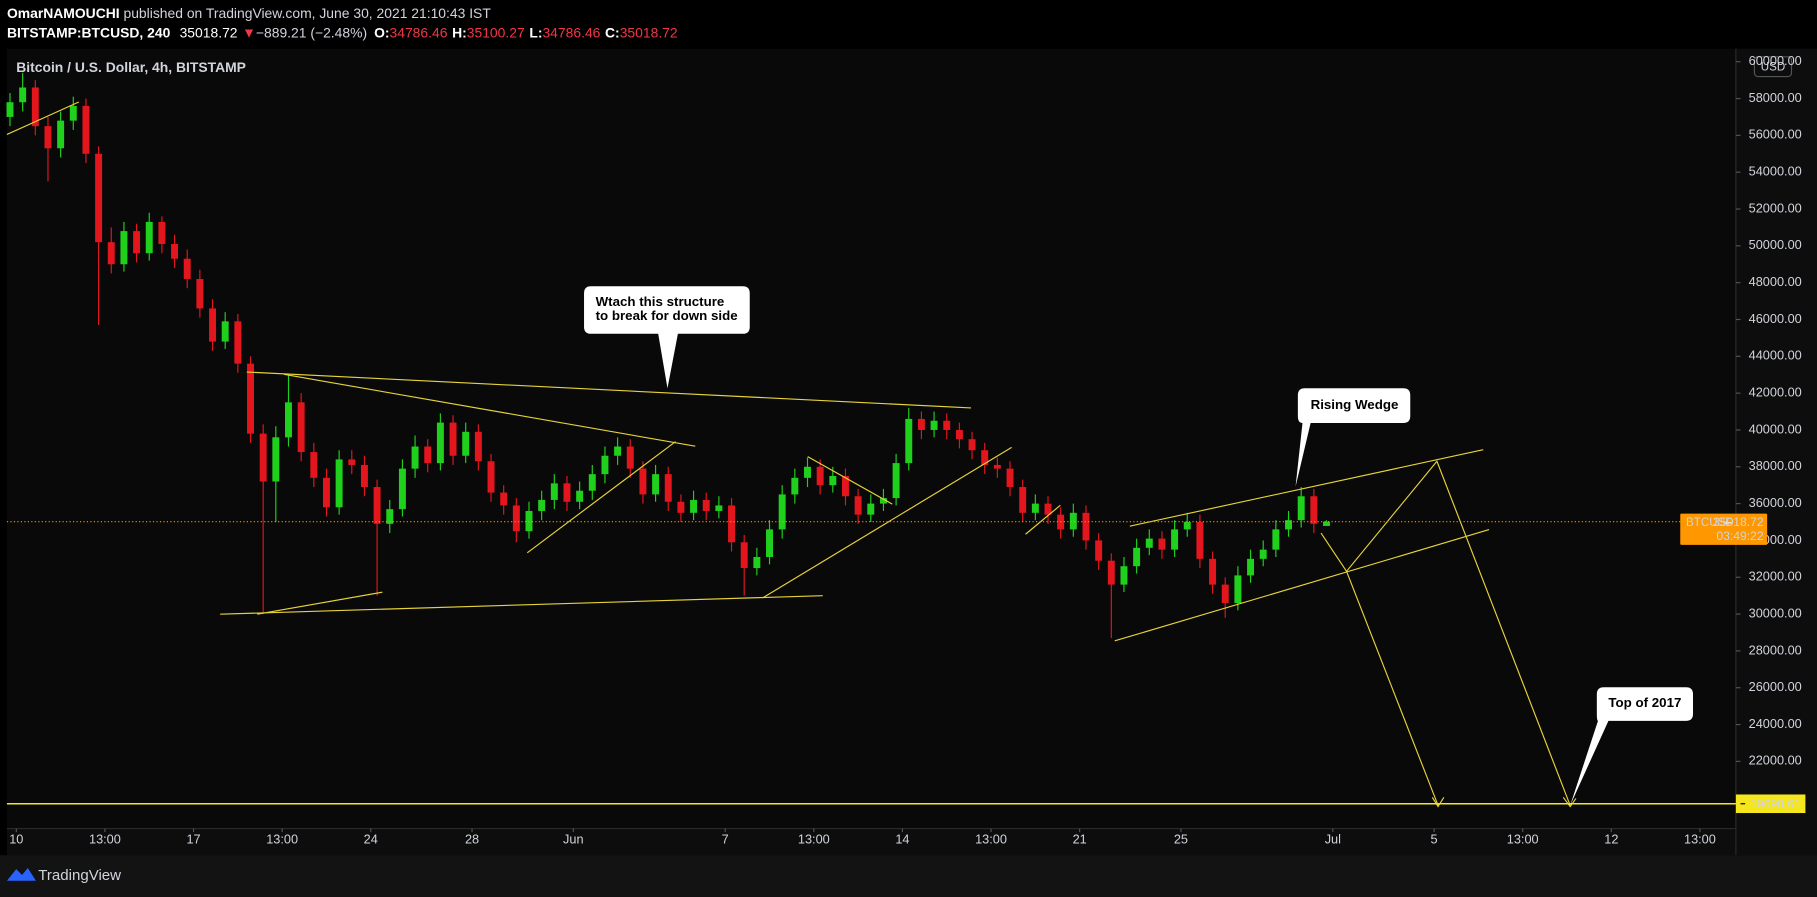  Describe the element at coordinates (1775, 281) in the screenshot. I see `y-tick-label: 48000.00` at that location.